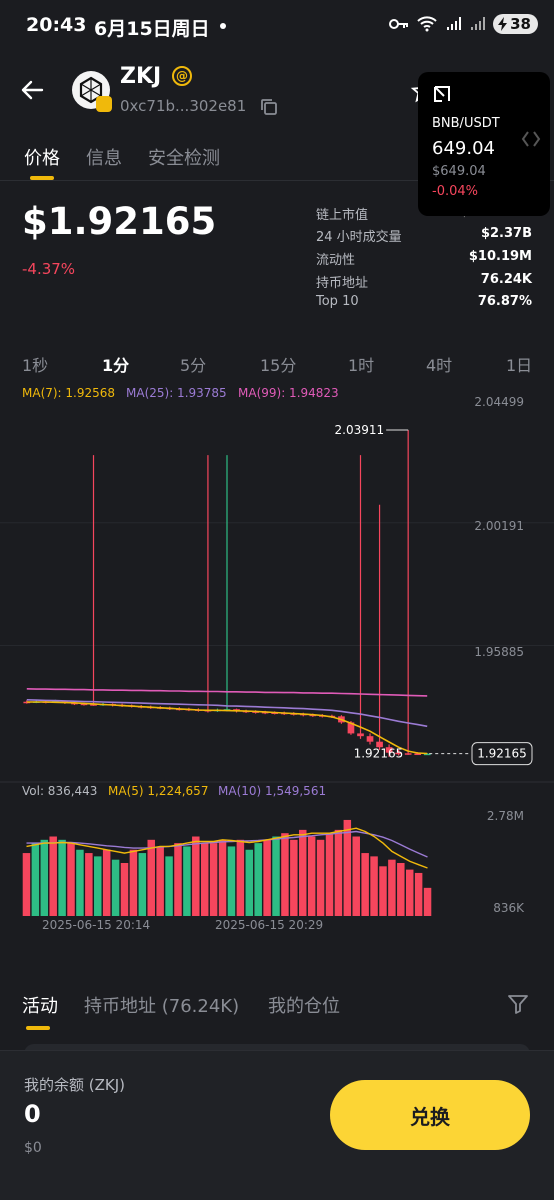  What do you see at coordinates (223, 26) in the screenshot?
I see `notification-dot` at bounding box center [223, 26].